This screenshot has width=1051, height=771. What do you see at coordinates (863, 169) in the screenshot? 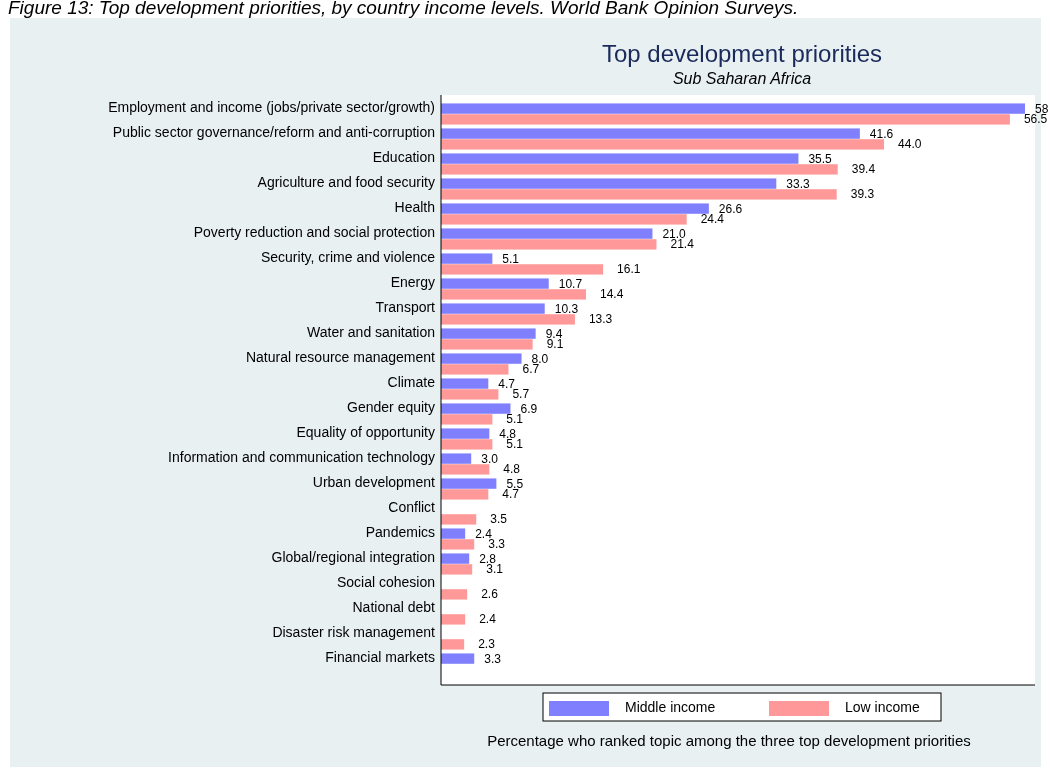
I see `data-label: 39.4` at bounding box center [863, 169].